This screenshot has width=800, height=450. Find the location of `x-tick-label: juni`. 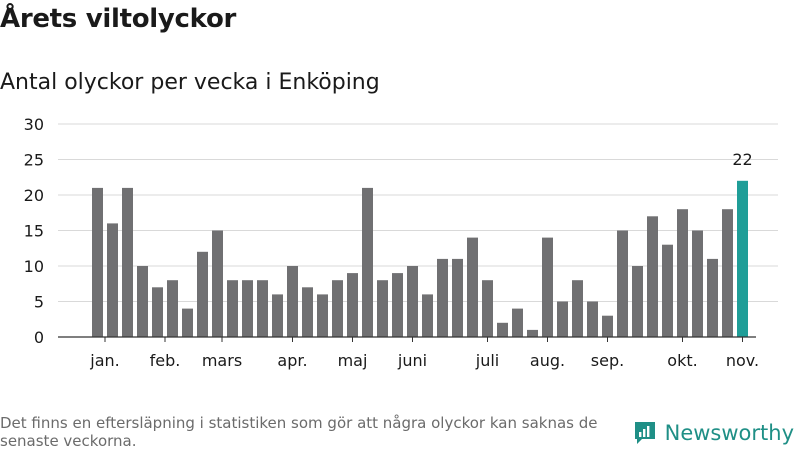

x-tick-label: juni is located at coordinates (412, 360).